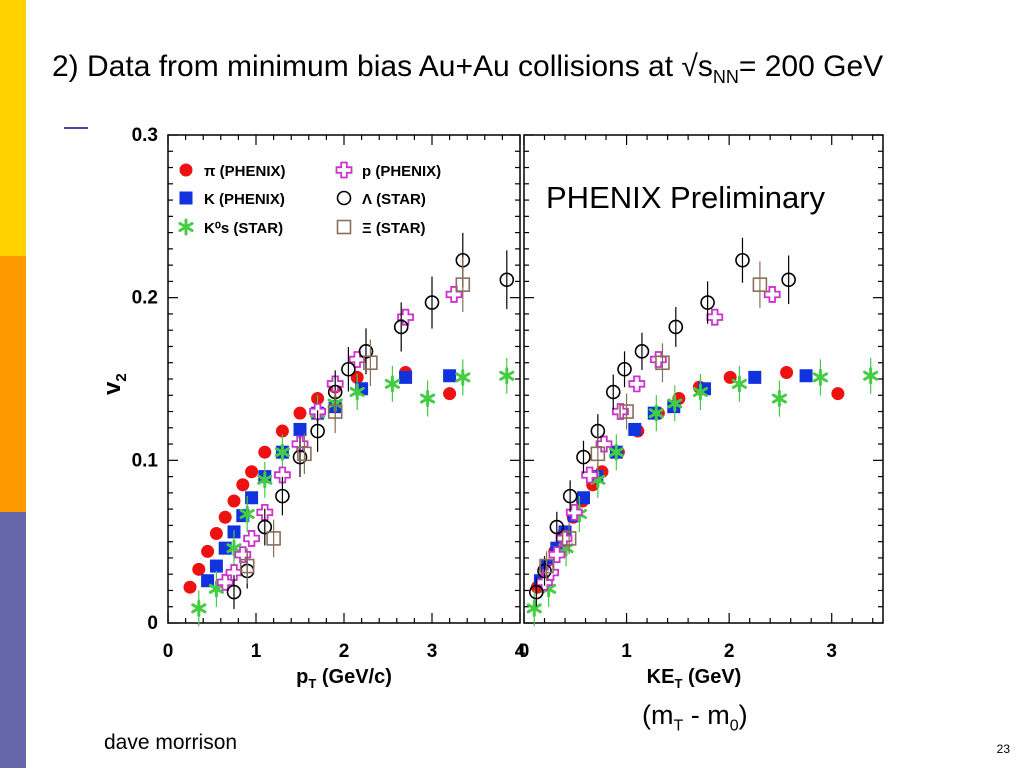 The width and height of the screenshot is (1024, 768). I want to click on legend-label-K: K (PHENIX), so click(244, 199).